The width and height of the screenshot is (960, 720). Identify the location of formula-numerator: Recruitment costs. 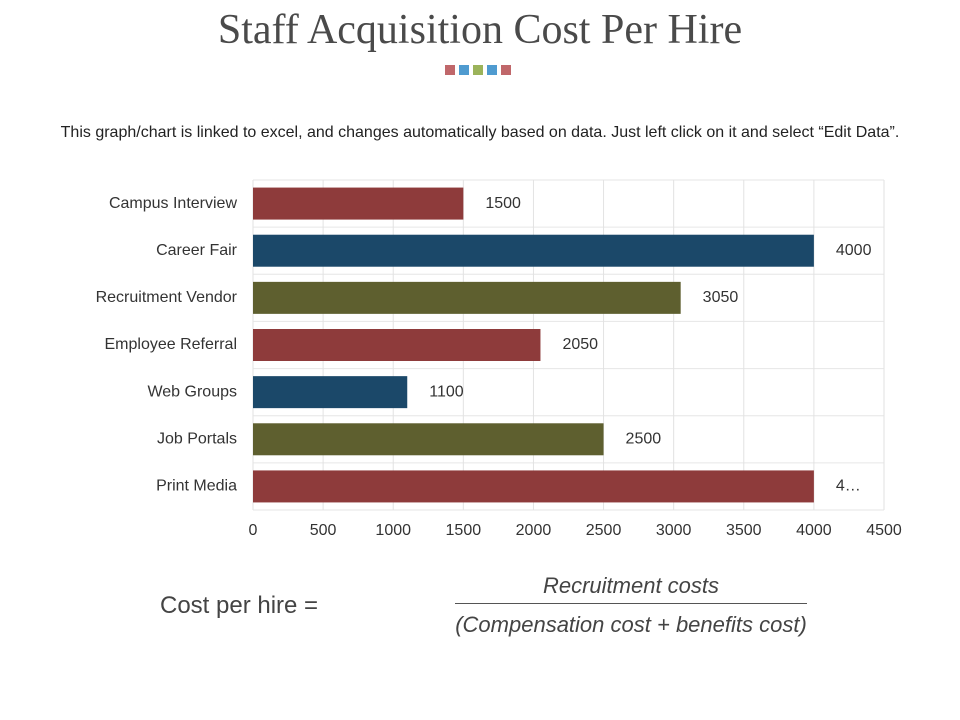
(631, 585).